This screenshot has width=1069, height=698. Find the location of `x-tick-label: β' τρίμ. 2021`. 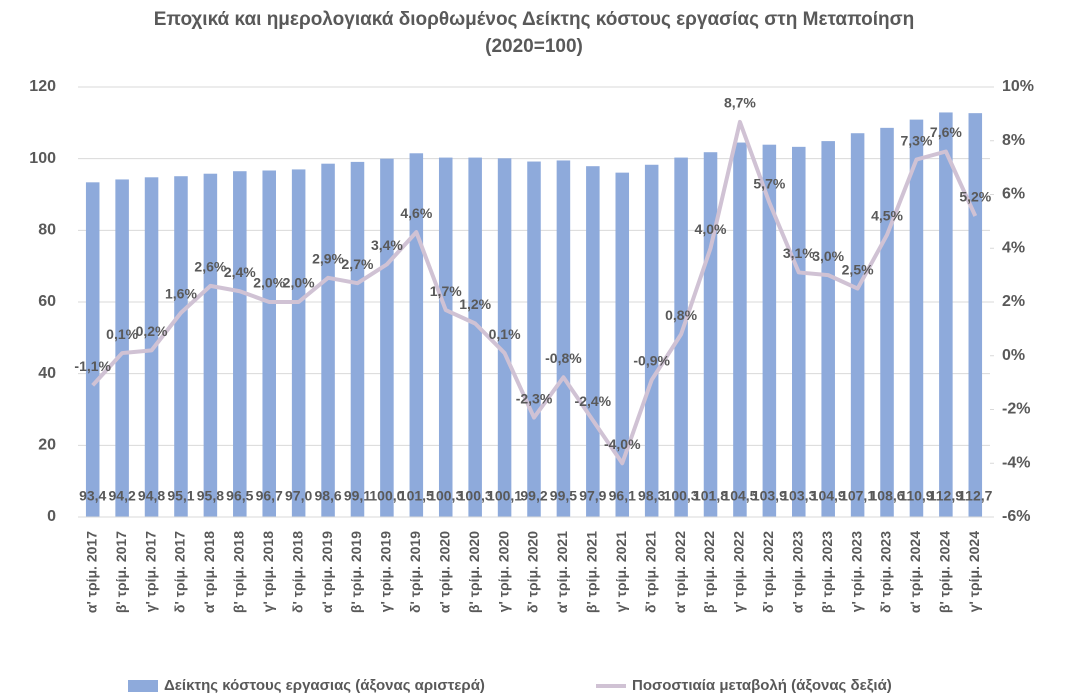

x-tick-label: β' τρίμ. 2021 is located at coordinates (592, 572).